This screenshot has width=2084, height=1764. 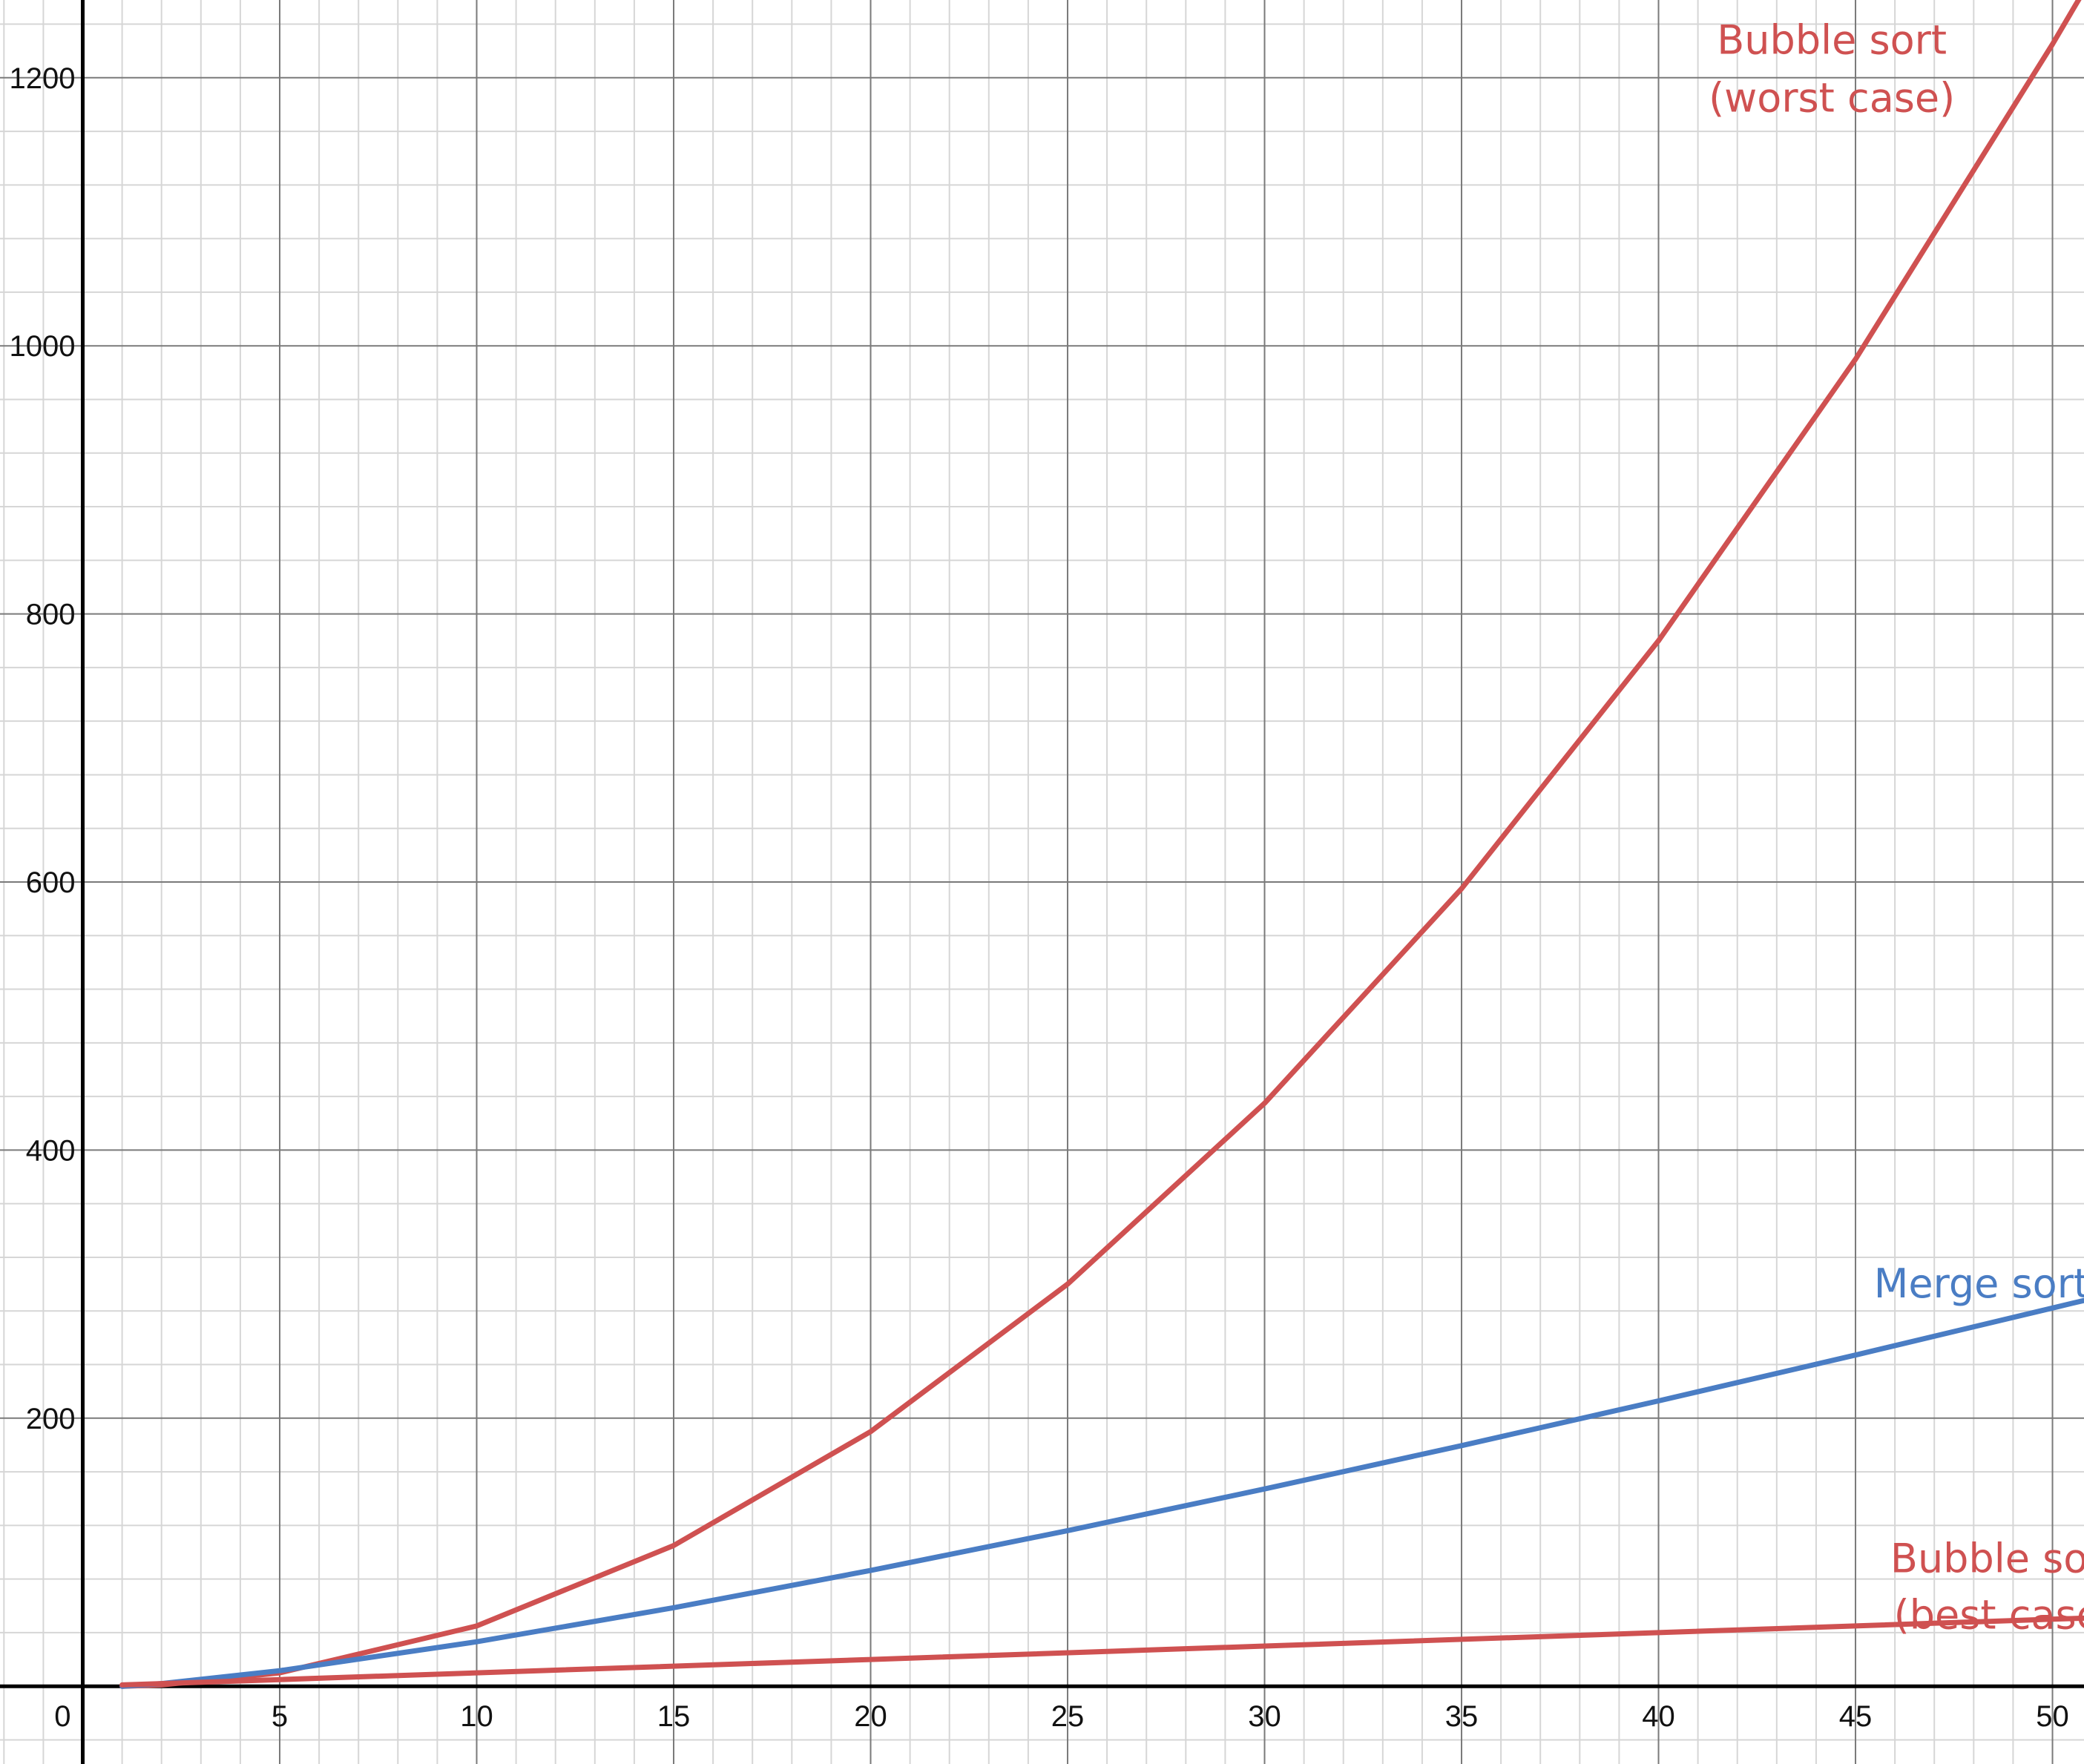 I want to click on series-label-2: Merge sort, so click(x=1979, y=1283).